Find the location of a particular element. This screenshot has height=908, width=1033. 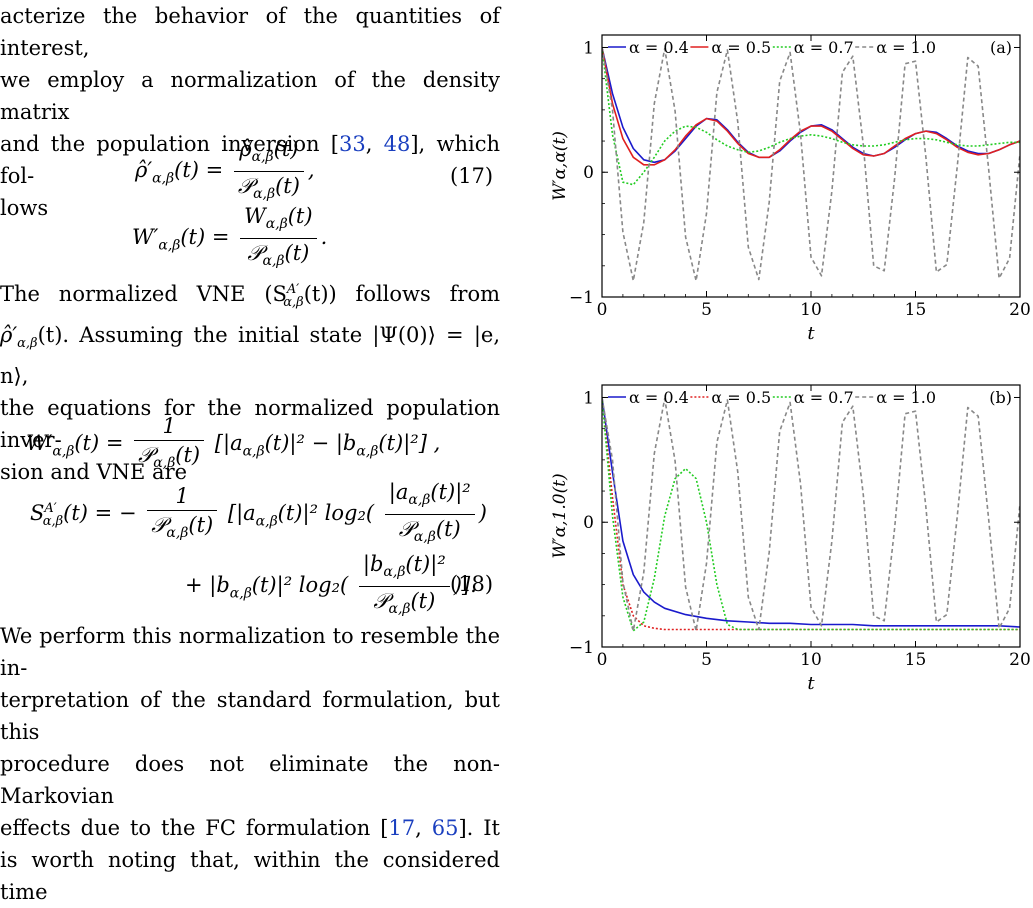

equation-17-line-1: ρ̂′α,β(t) = ρ̂α,β(t) 𝒫α,β(t), is located at coordinates (225, 171).